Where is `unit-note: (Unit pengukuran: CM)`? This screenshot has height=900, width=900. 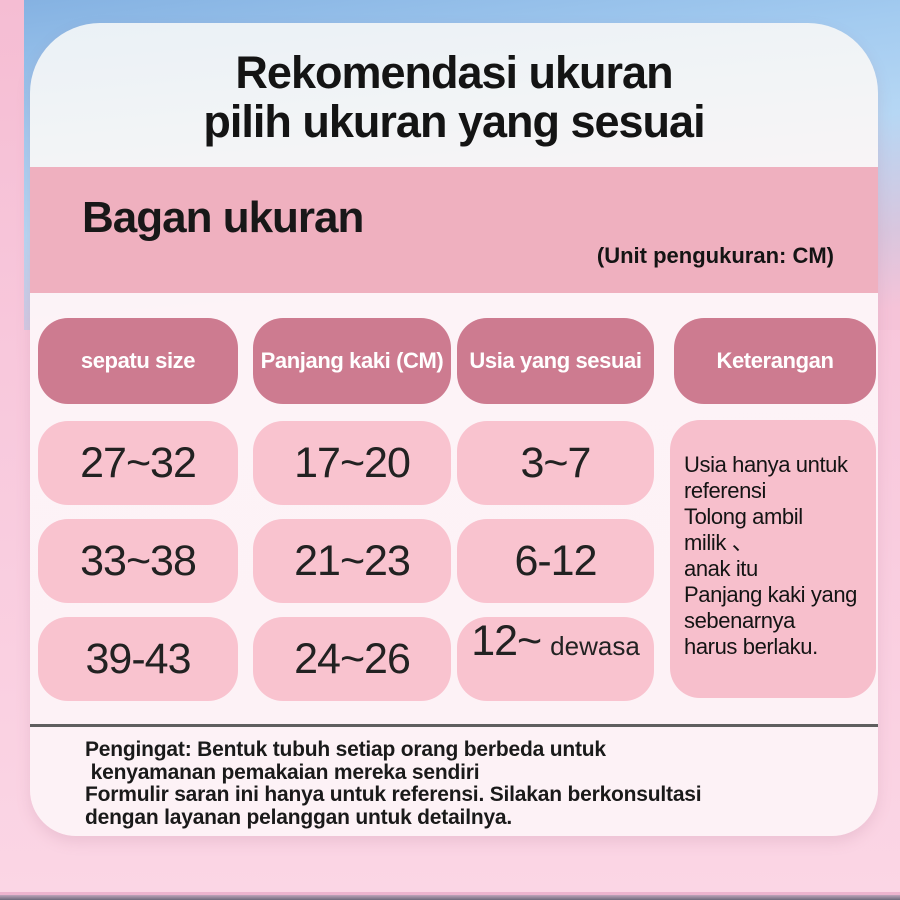 unit-note: (Unit pengukuran: CM) is located at coordinates (715, 255).